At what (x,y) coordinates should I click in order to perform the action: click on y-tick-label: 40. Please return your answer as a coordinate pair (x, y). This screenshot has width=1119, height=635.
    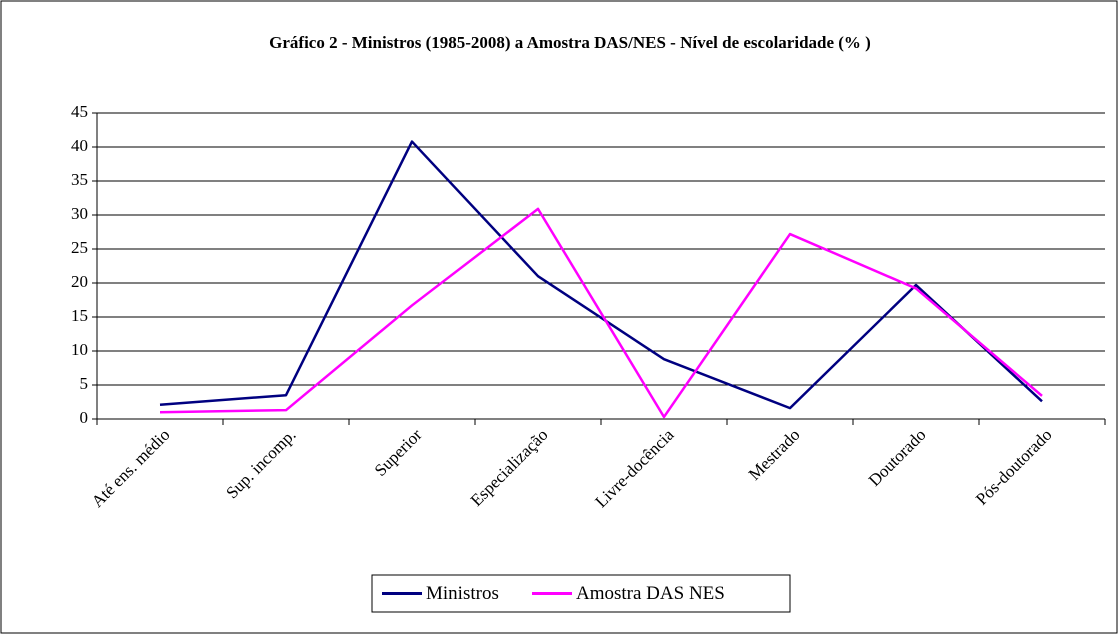
    Looking at the image, I should click on (79, 145).